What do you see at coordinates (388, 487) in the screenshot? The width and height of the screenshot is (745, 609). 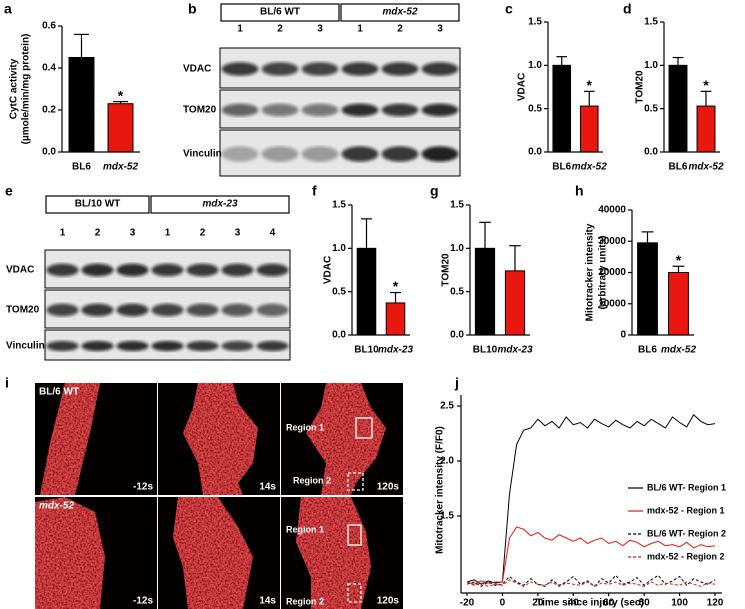 I see `time-label: 120s` at bounding box center [388, 487].